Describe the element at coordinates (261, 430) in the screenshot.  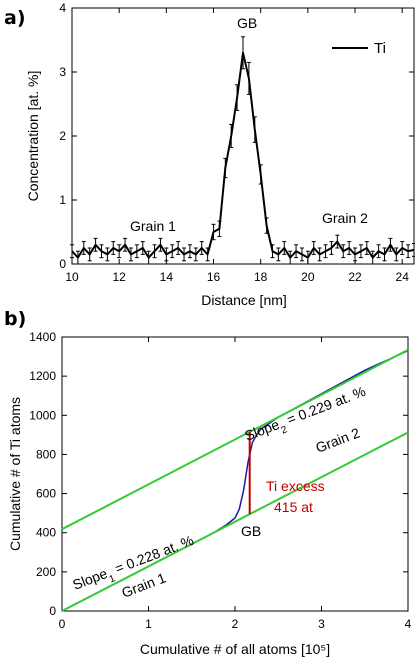
I see `slope-2-word: Slope` at that location.